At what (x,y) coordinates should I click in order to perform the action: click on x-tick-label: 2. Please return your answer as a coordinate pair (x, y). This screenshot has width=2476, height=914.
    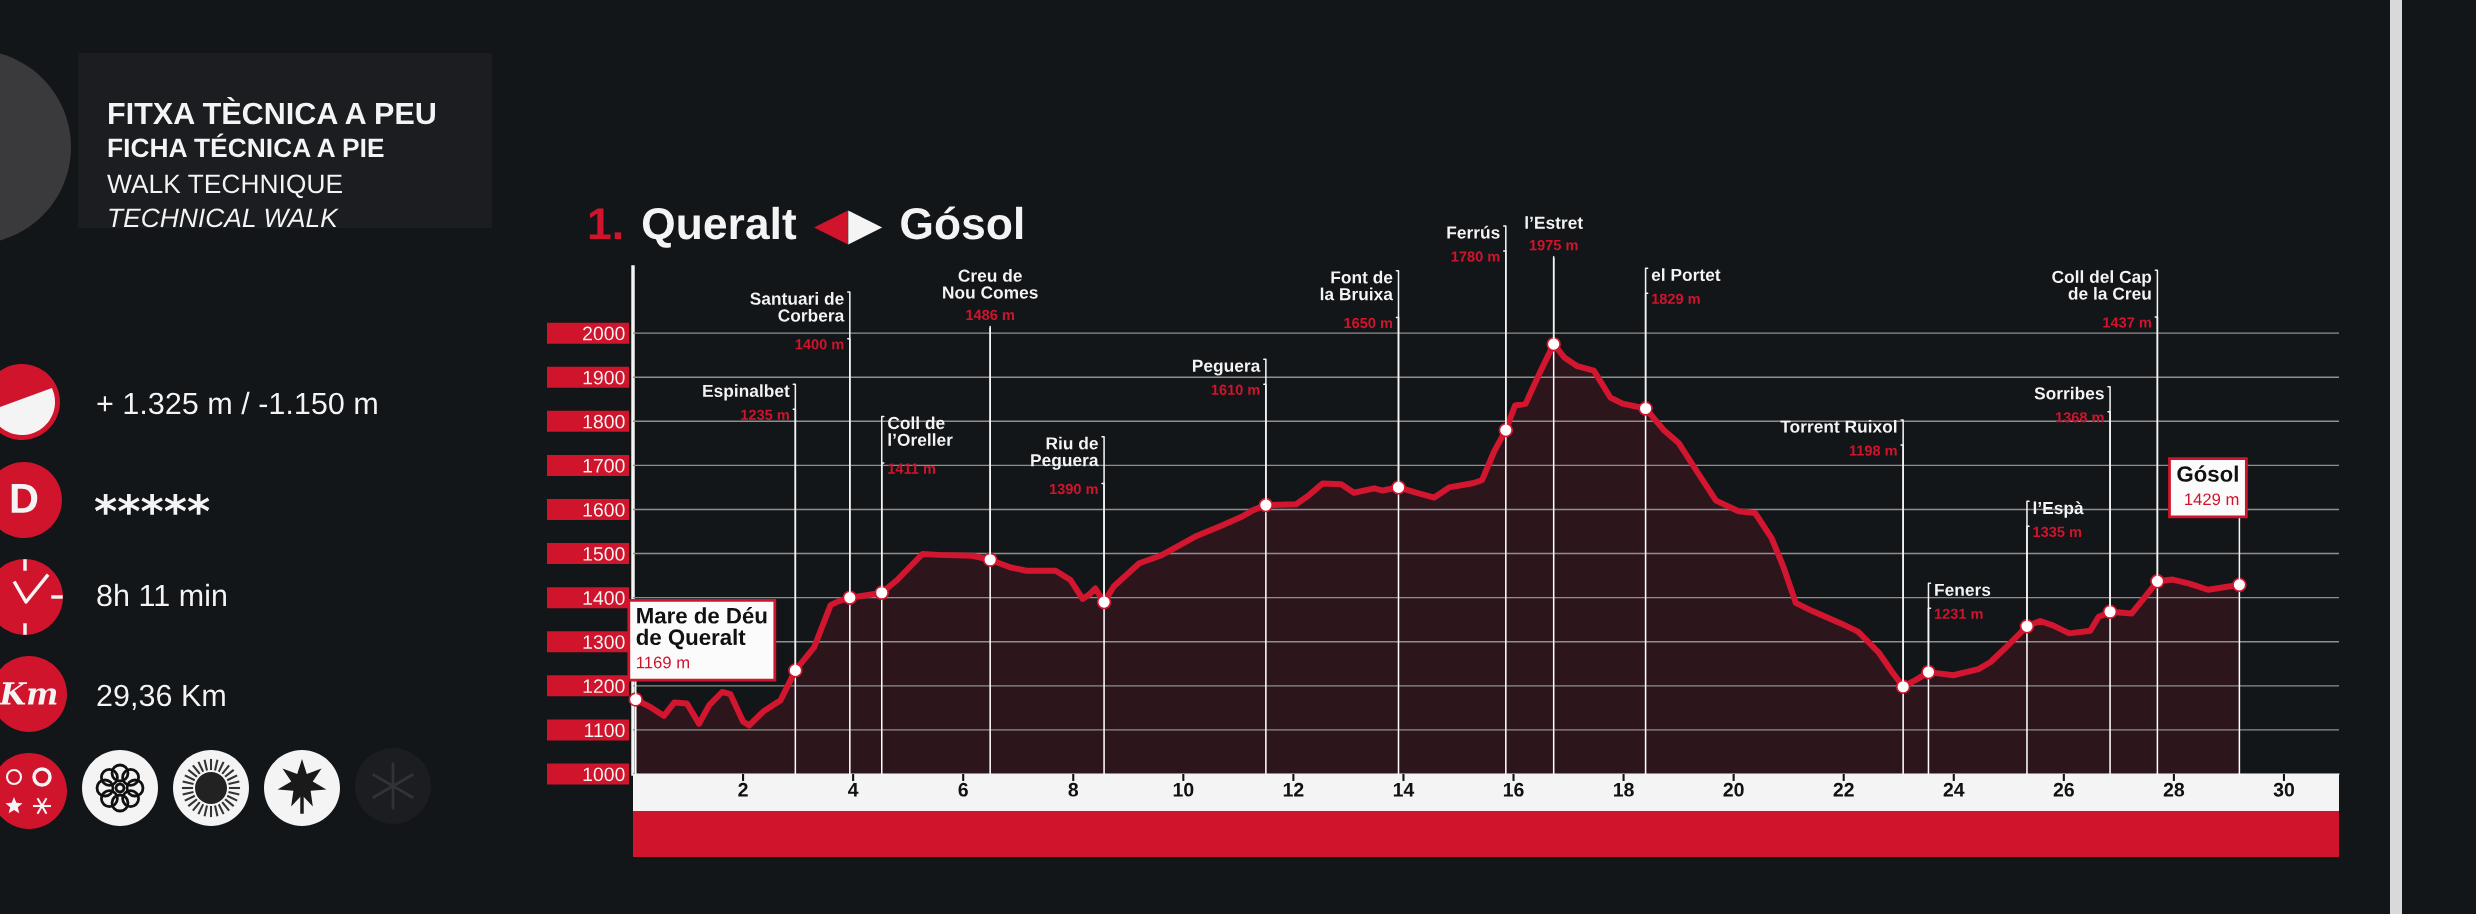
    Looking at the image, I should click on (743, 789).